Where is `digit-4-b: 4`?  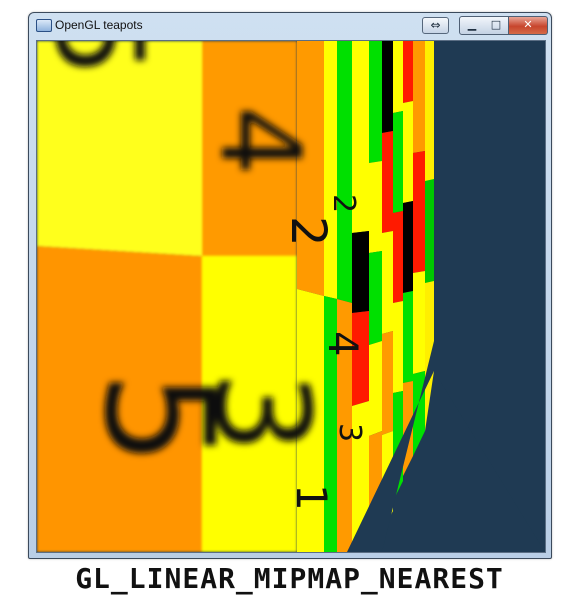
digit-4-b: 4 is located at coordinates (342, 343).